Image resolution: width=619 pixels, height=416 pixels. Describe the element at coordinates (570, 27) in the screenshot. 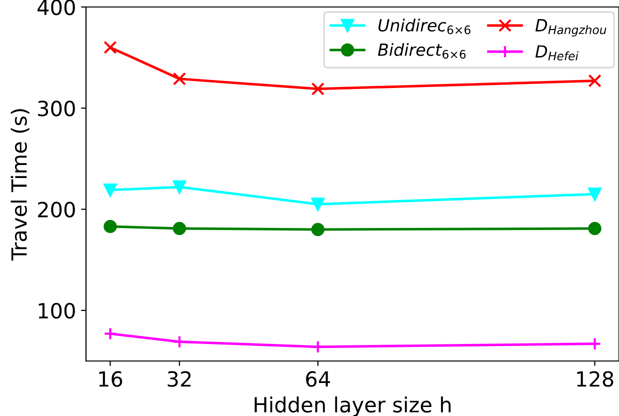

I see `legend-label: D$_{Hangzhou}$` at that location.